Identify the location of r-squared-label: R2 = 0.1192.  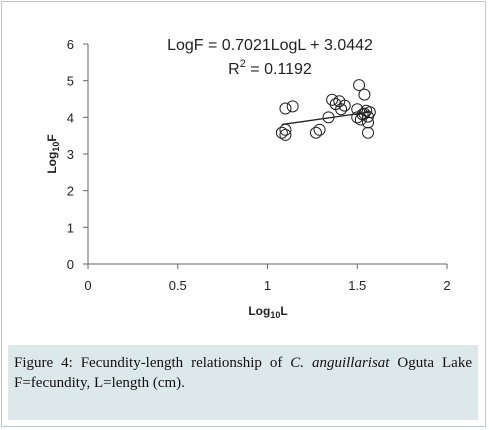
(270, 68).